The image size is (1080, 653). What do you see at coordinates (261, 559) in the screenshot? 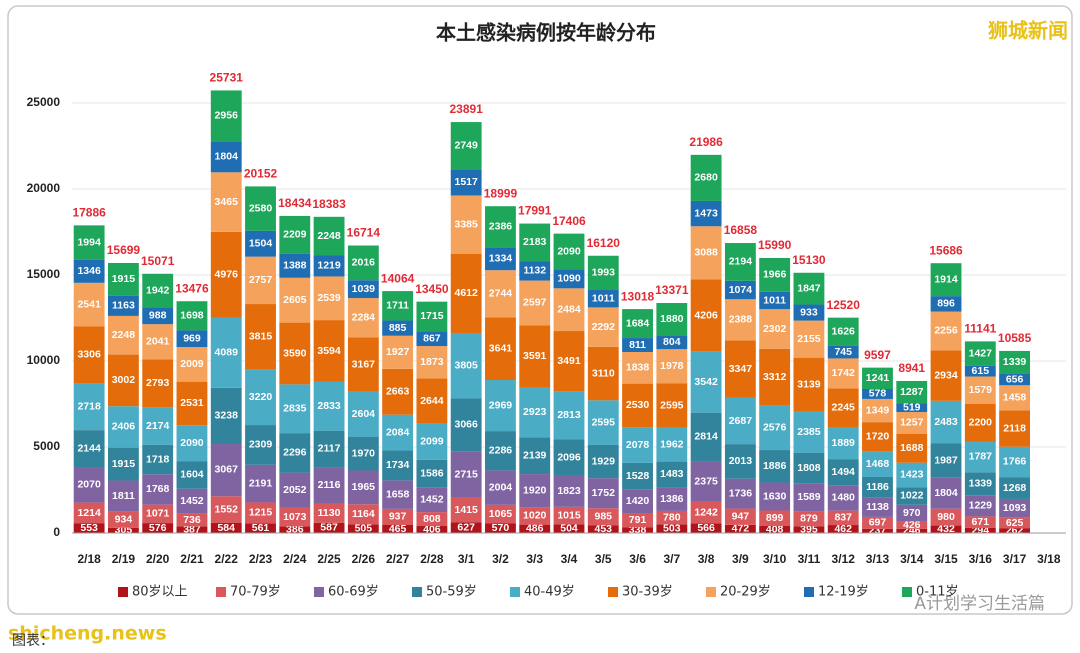
I see `x-tick-label: 2/23` at bounding box center [261, 559].